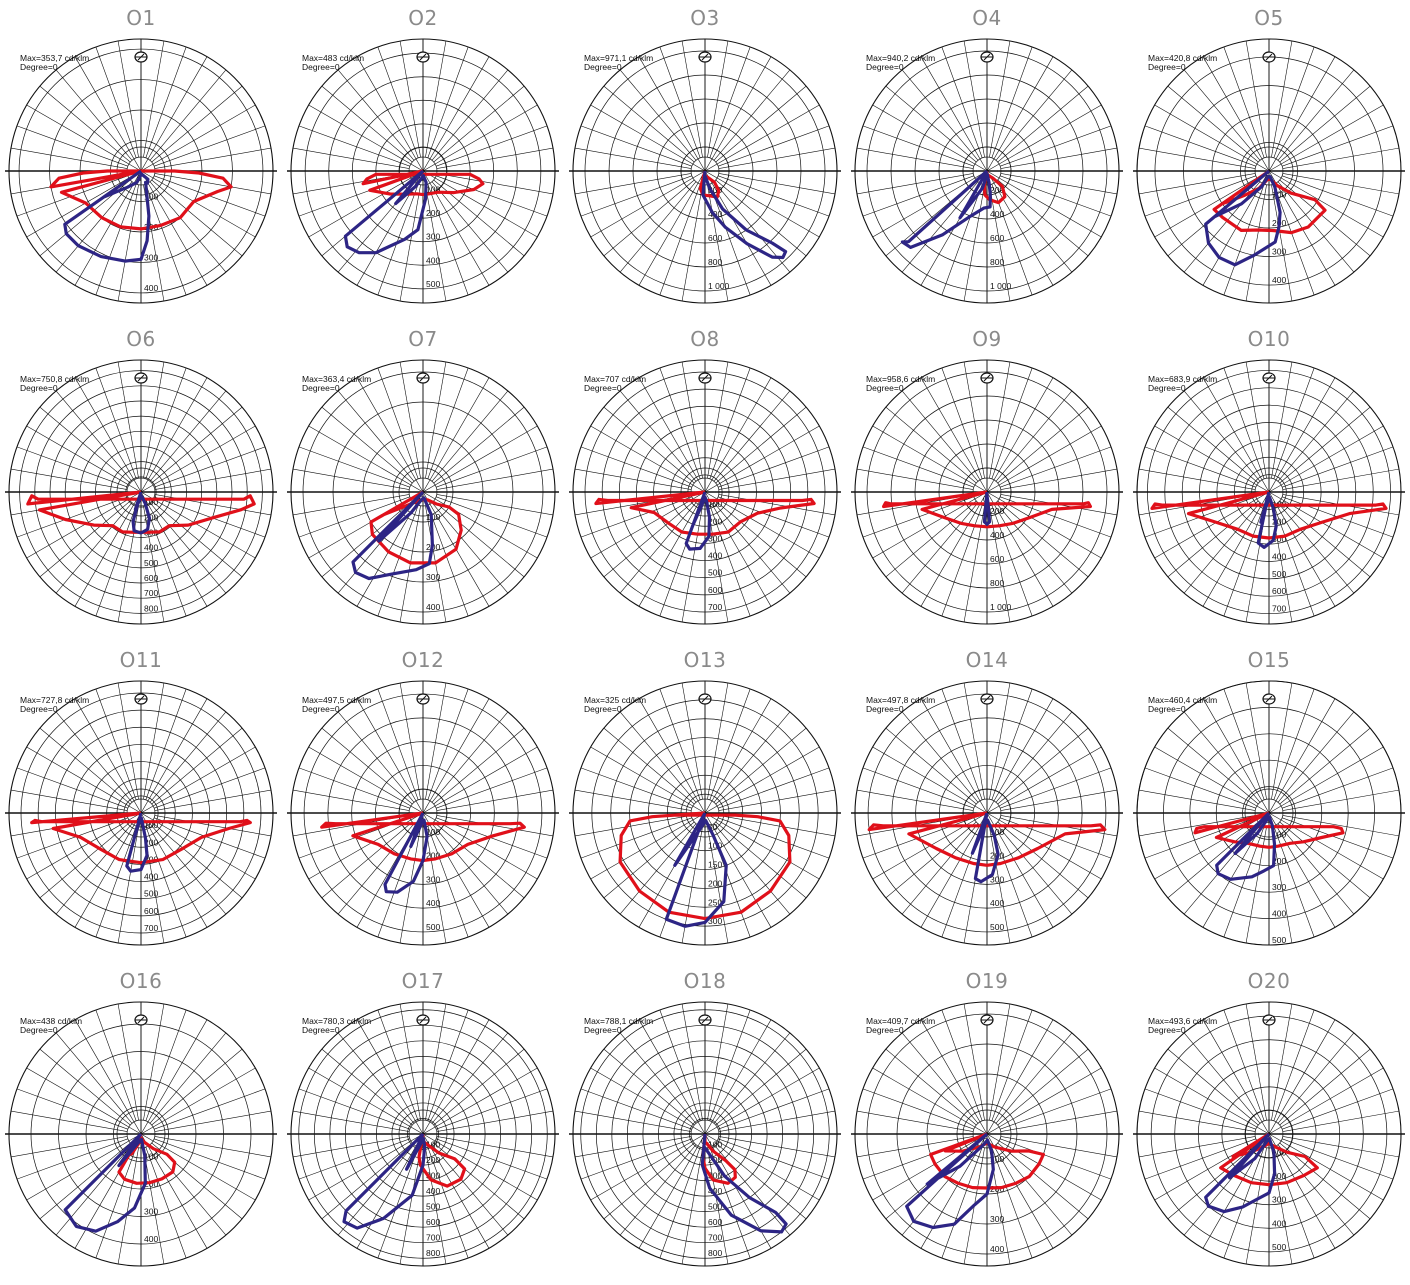  I want to click on max-intensity-label: Max=363,4 cd/klm, so click(336, 379).